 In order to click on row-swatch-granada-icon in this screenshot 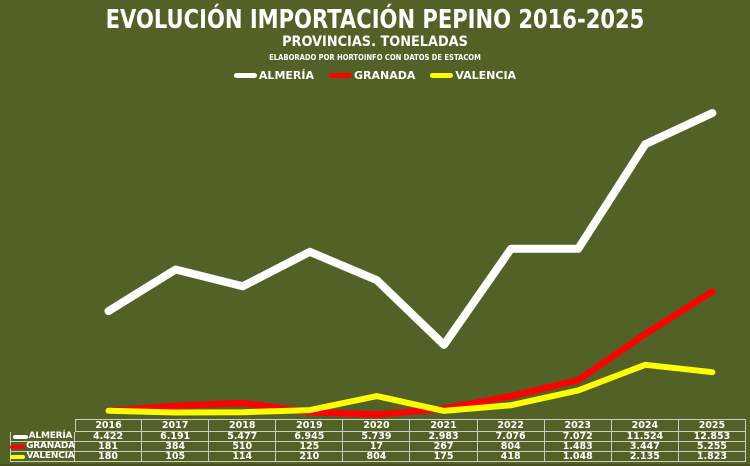, I will do `click(18, 446)`.